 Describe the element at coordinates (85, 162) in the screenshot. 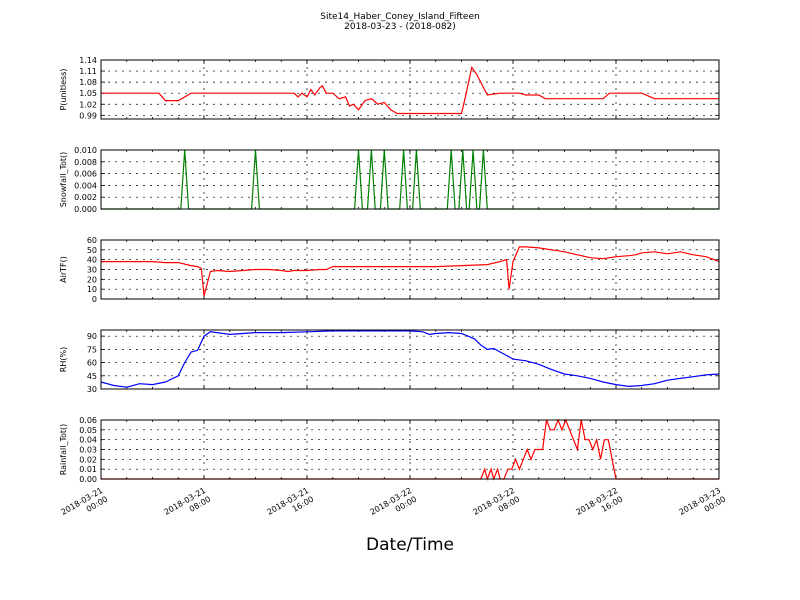

I see `y-tick-label: 0.008` at that location.